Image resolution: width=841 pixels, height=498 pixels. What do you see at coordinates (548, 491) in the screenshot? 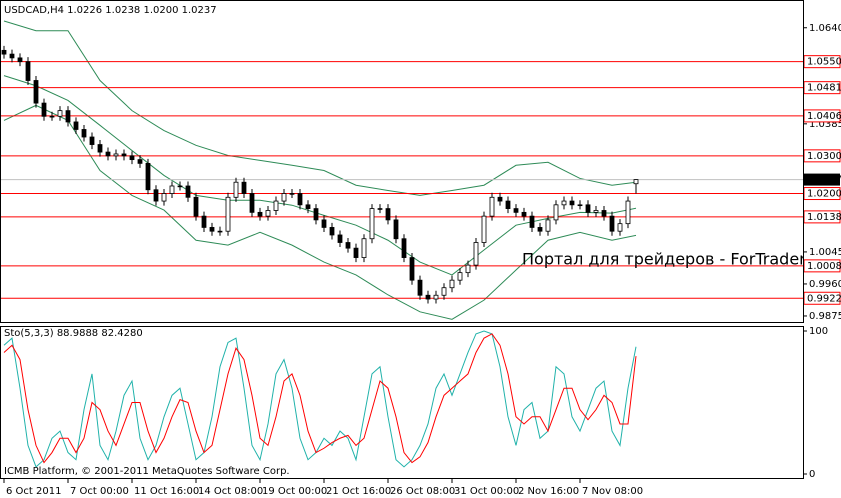
I see `x-tick-label: 2 Nov 16:00` at bounding box center [548, 491].